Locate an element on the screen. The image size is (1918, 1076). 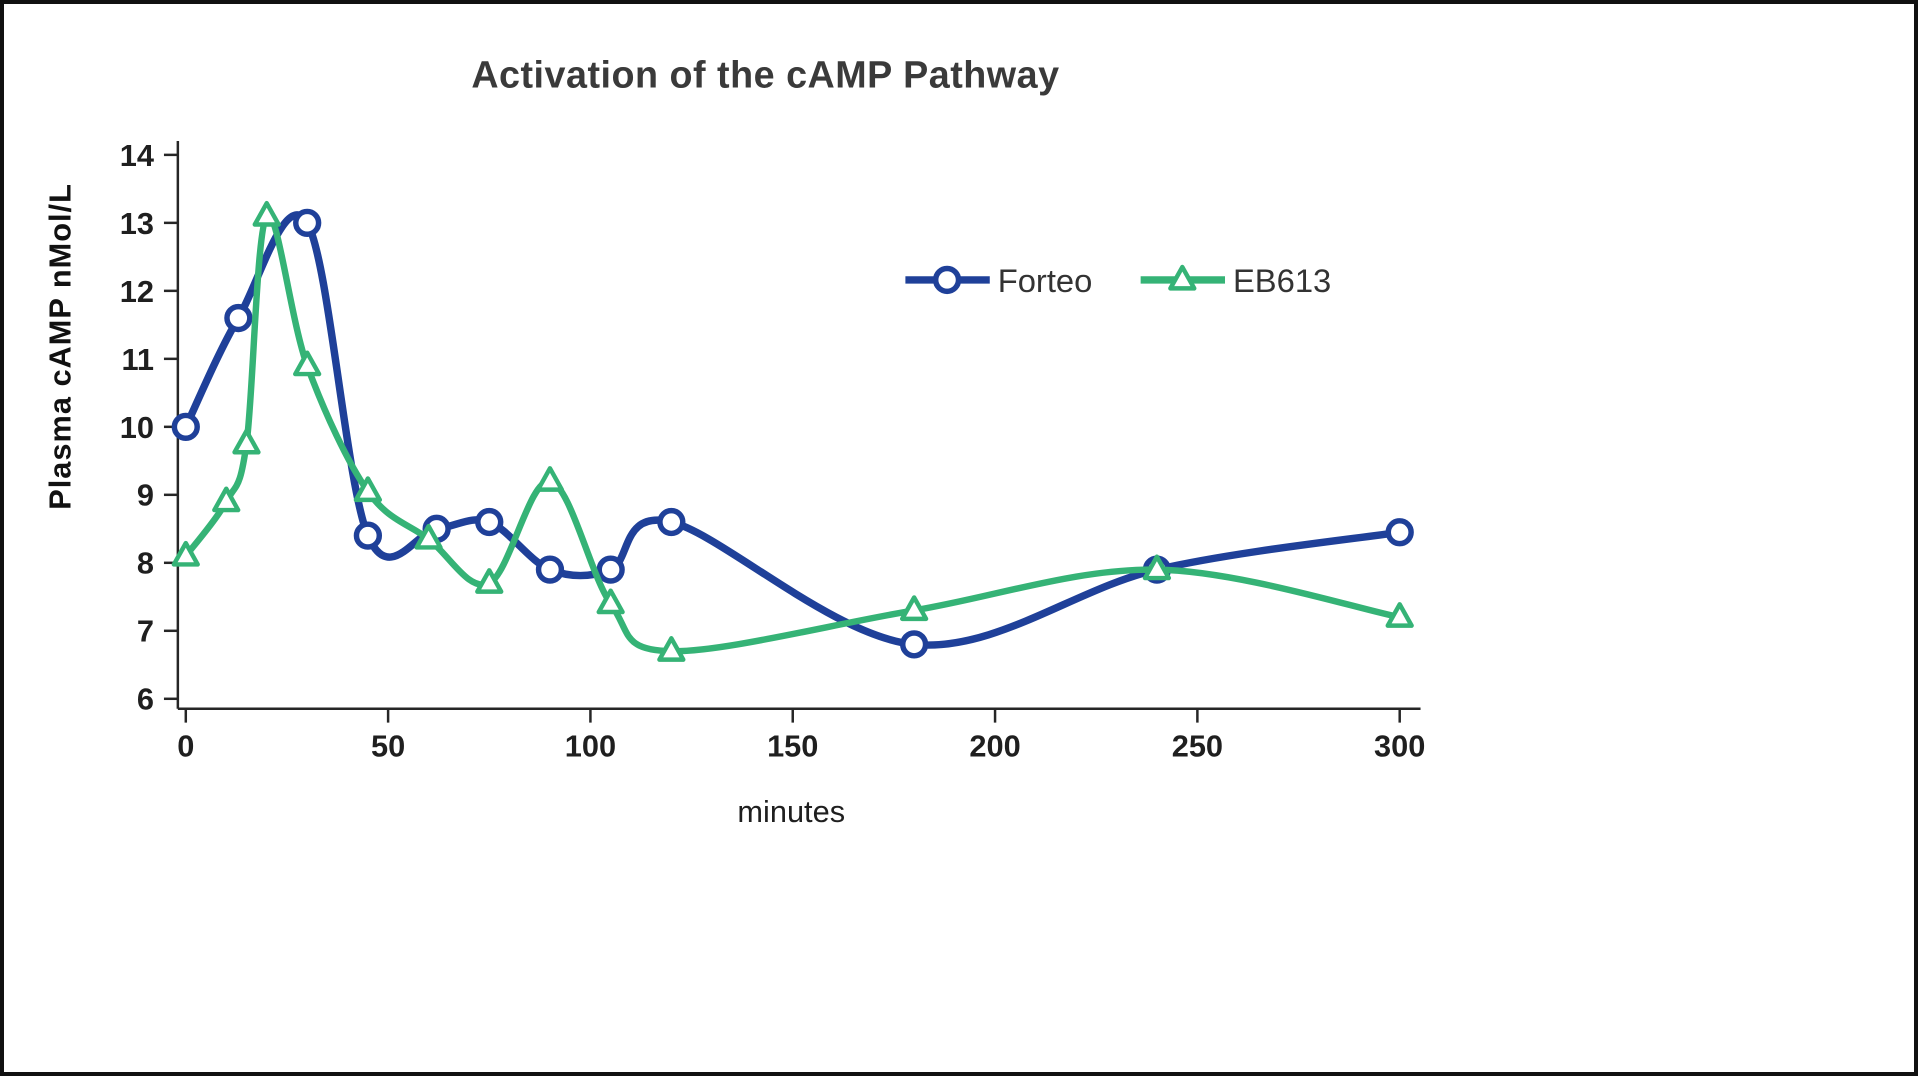
x-tick-label: 300 is located at coordinates (1399, 745).